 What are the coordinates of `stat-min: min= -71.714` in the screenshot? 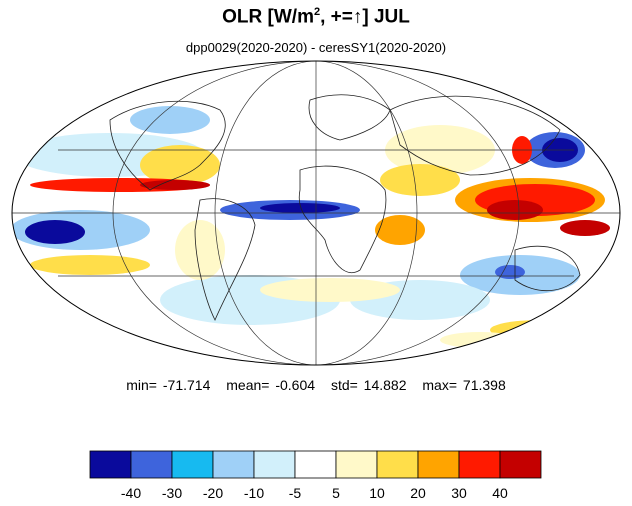 It's located at (168, 385).